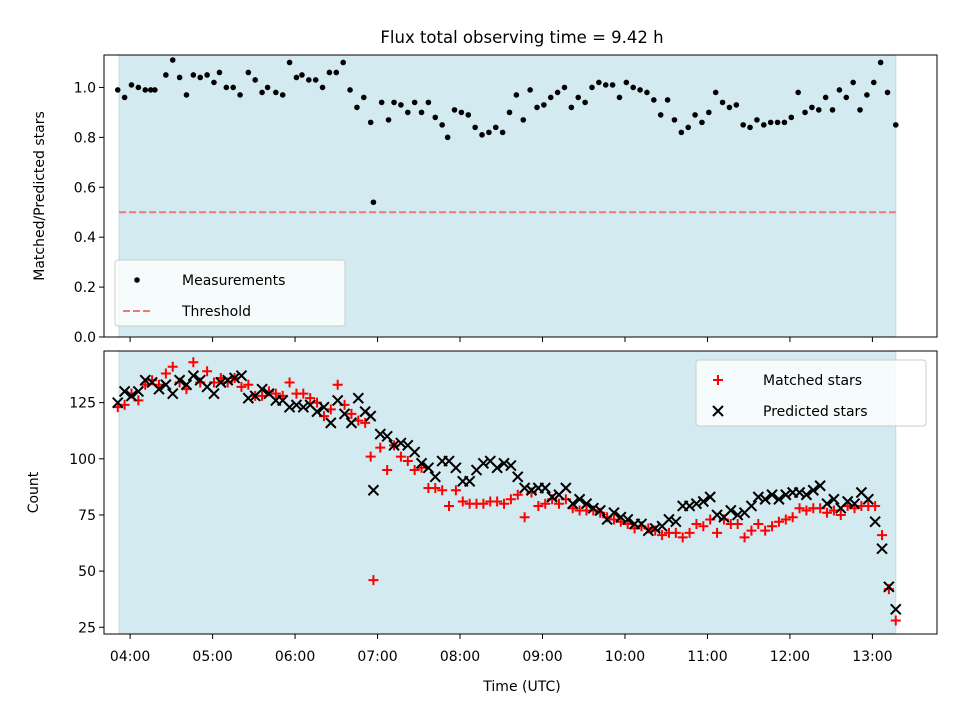 The width and height of the screenshot is (960, 720). I want to click on legend-label: Predicted stars, so click(815, 412).